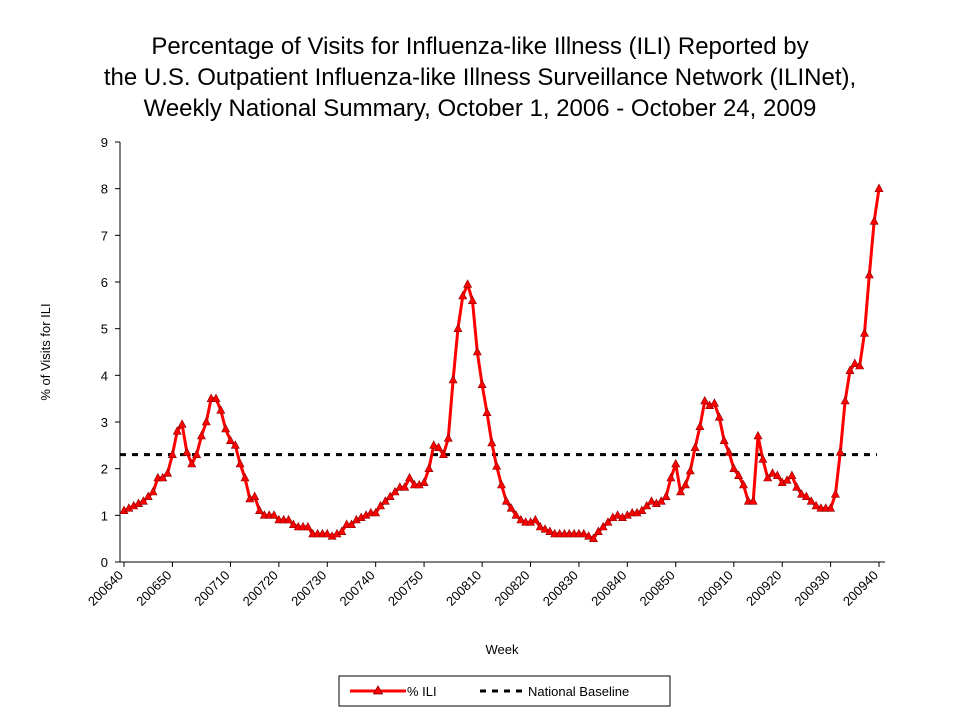 The height and width of the screenshot is (720, 960). Describe the element at coordinates (153, 588) in the screenshot. I see `x-tick-label: 200650` at that location.